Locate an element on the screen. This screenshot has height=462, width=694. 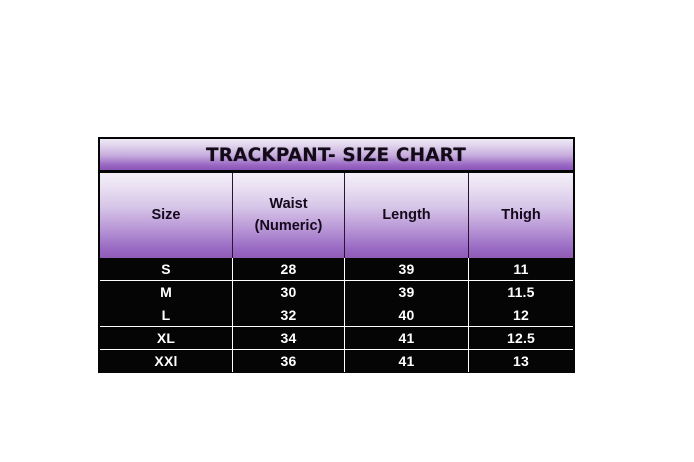
column-header-size-label: Size is located at coordinates (166, 214).